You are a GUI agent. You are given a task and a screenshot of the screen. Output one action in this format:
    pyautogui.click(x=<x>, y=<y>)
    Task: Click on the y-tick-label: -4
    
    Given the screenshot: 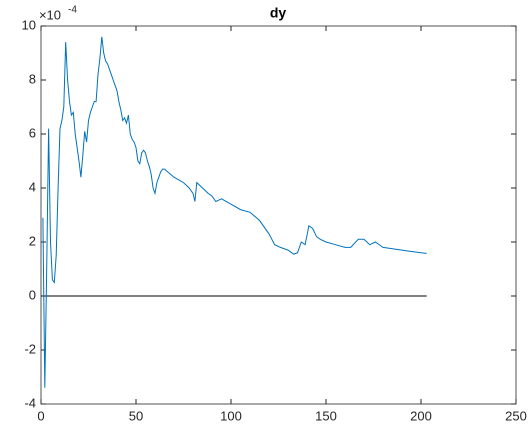 What is the action you would take?
    pyautogui.click(x=30, y=402)
    